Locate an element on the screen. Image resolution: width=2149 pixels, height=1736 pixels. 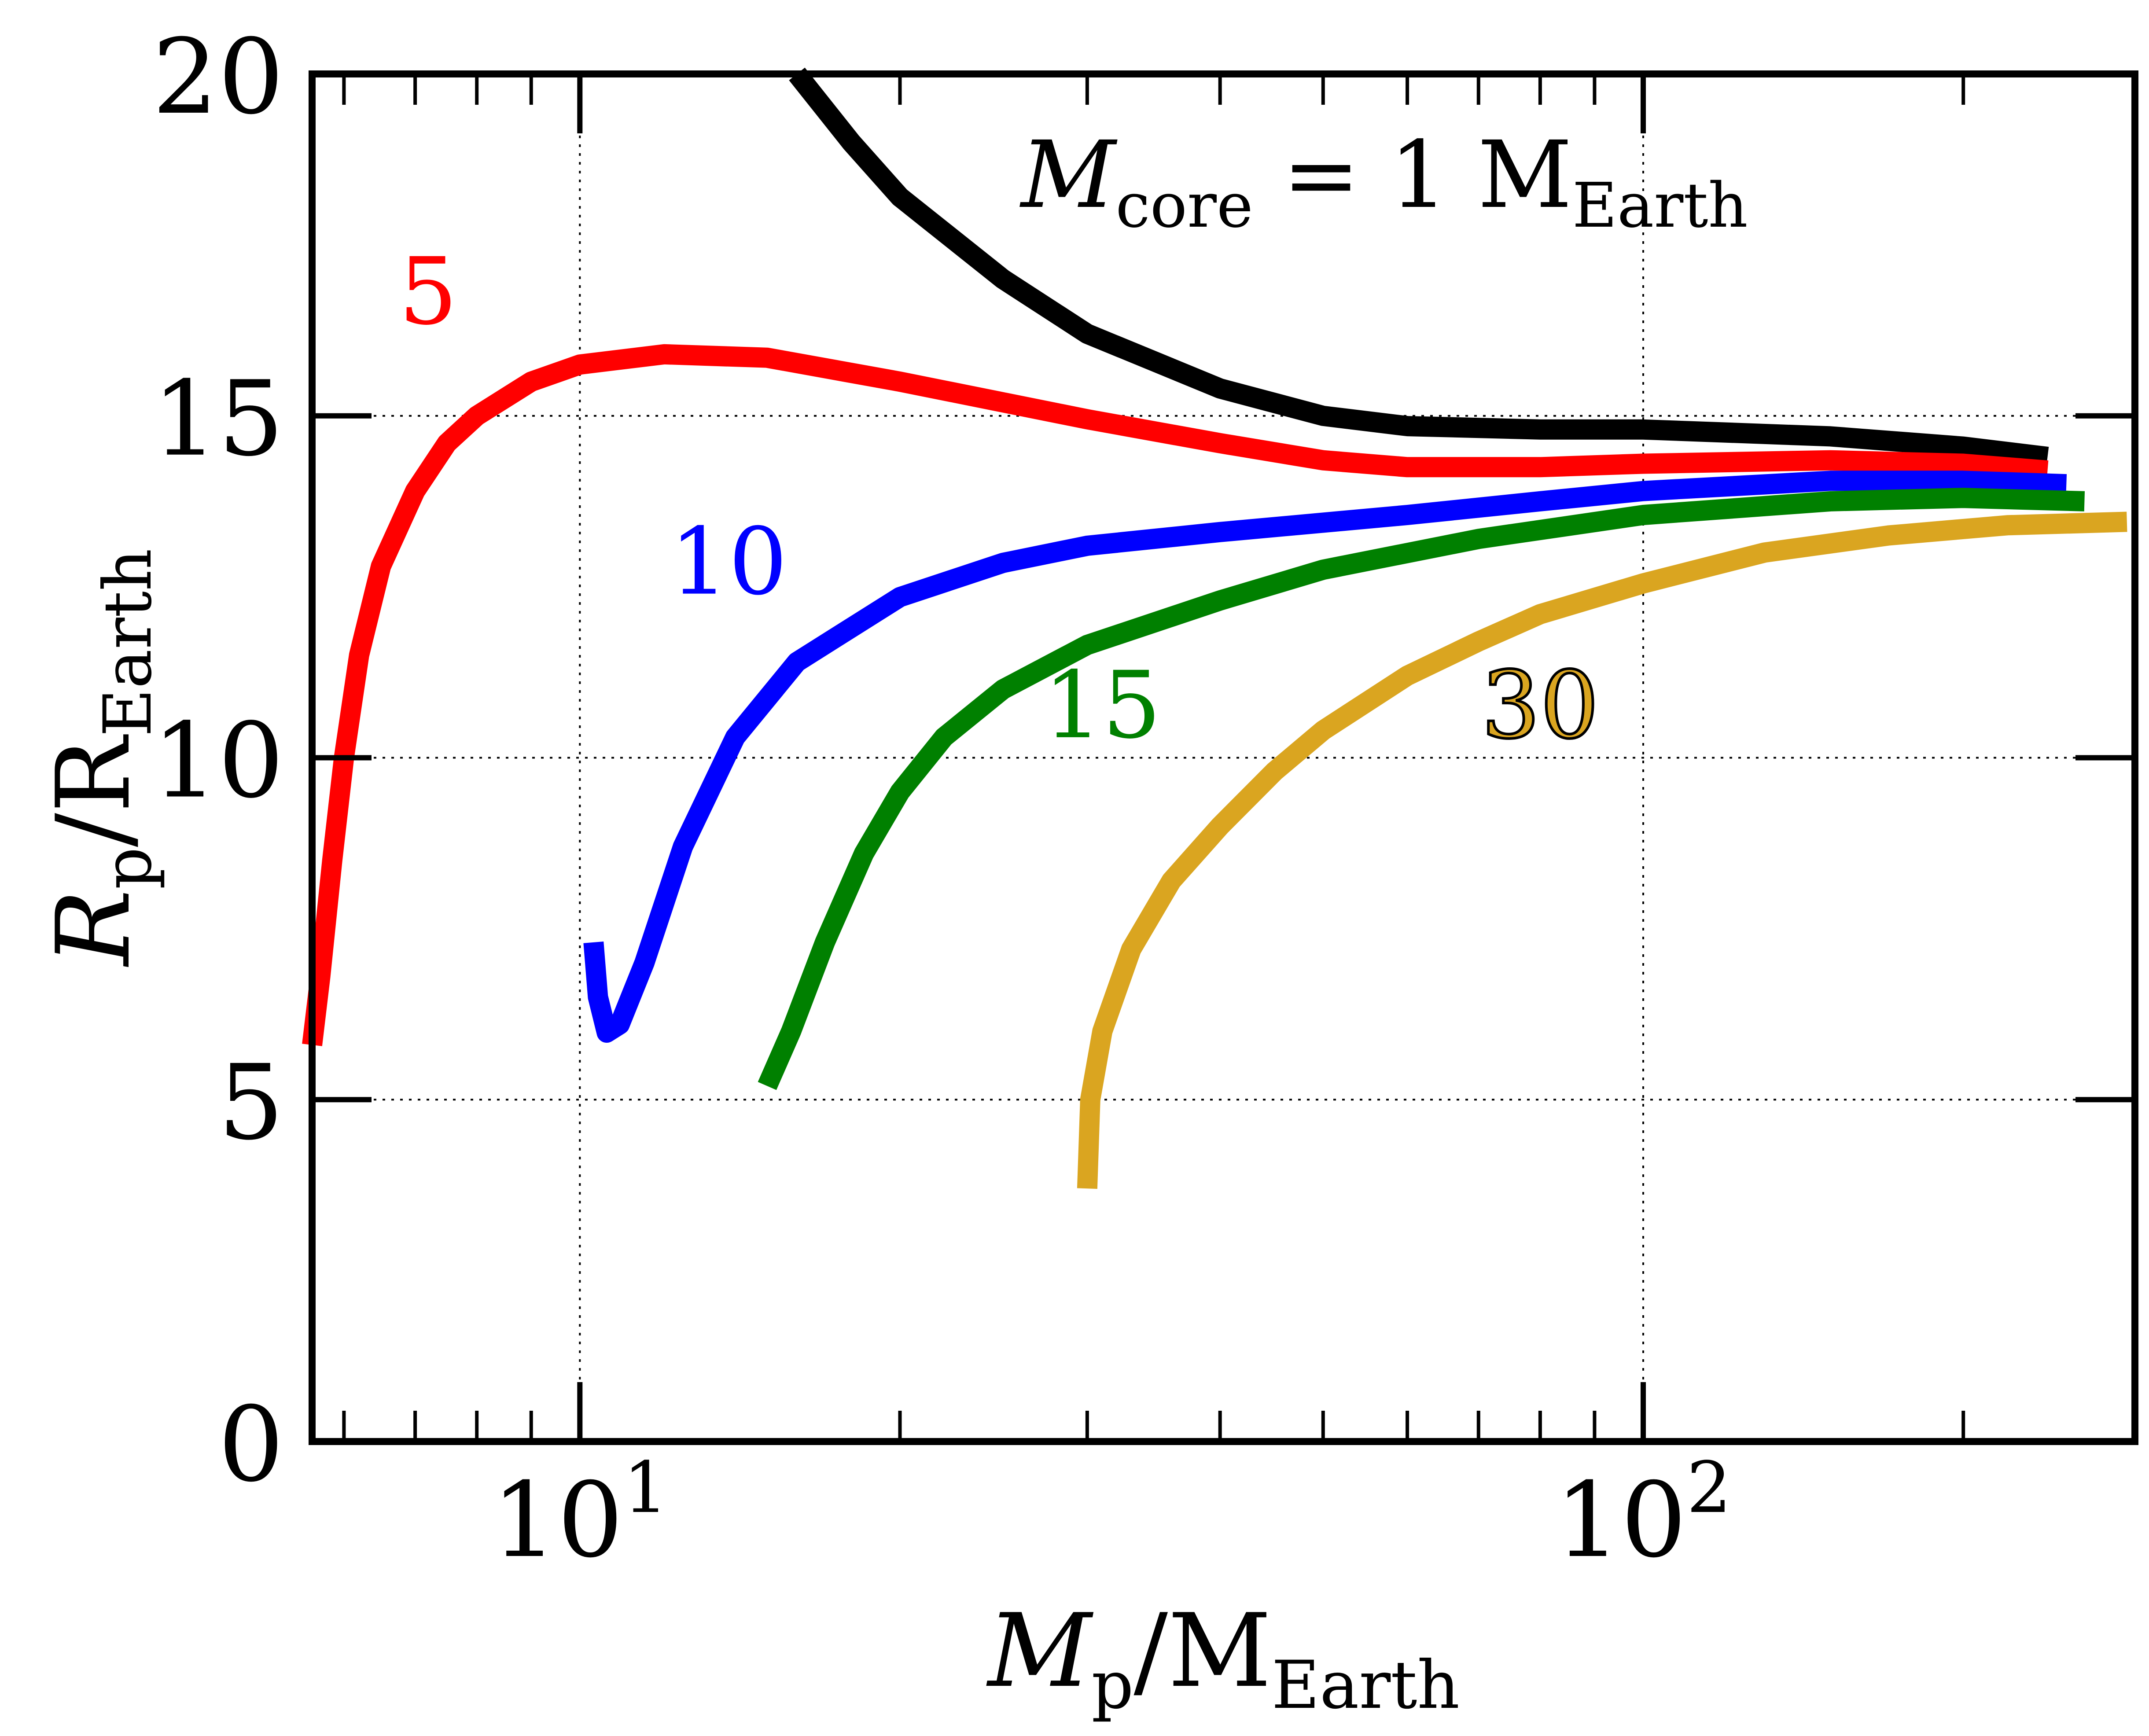
series-label: 30 is located at coordinates (1540, 705).